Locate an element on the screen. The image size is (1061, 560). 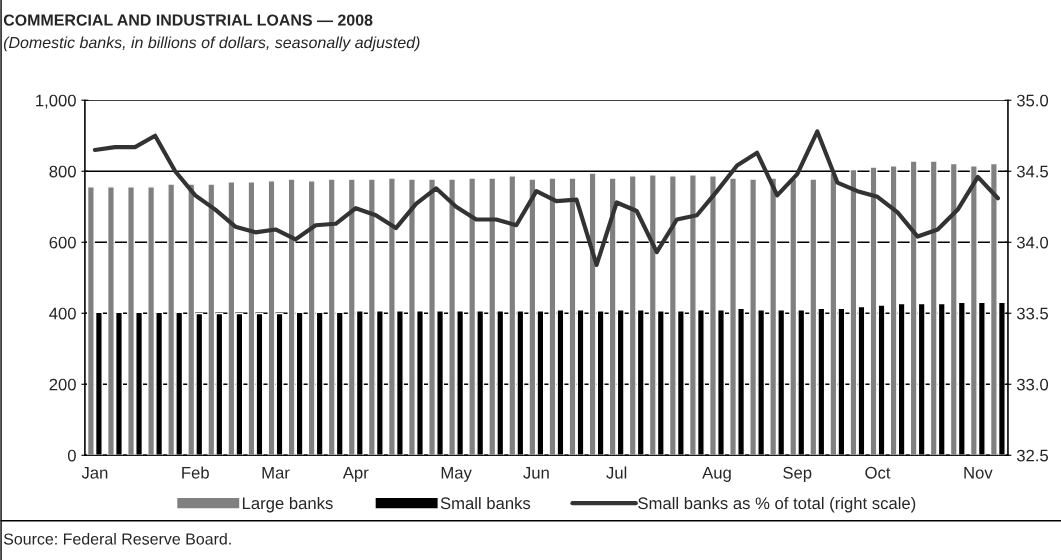
y2-tick-label: 33.5 is located at coordinates (1032, 313).